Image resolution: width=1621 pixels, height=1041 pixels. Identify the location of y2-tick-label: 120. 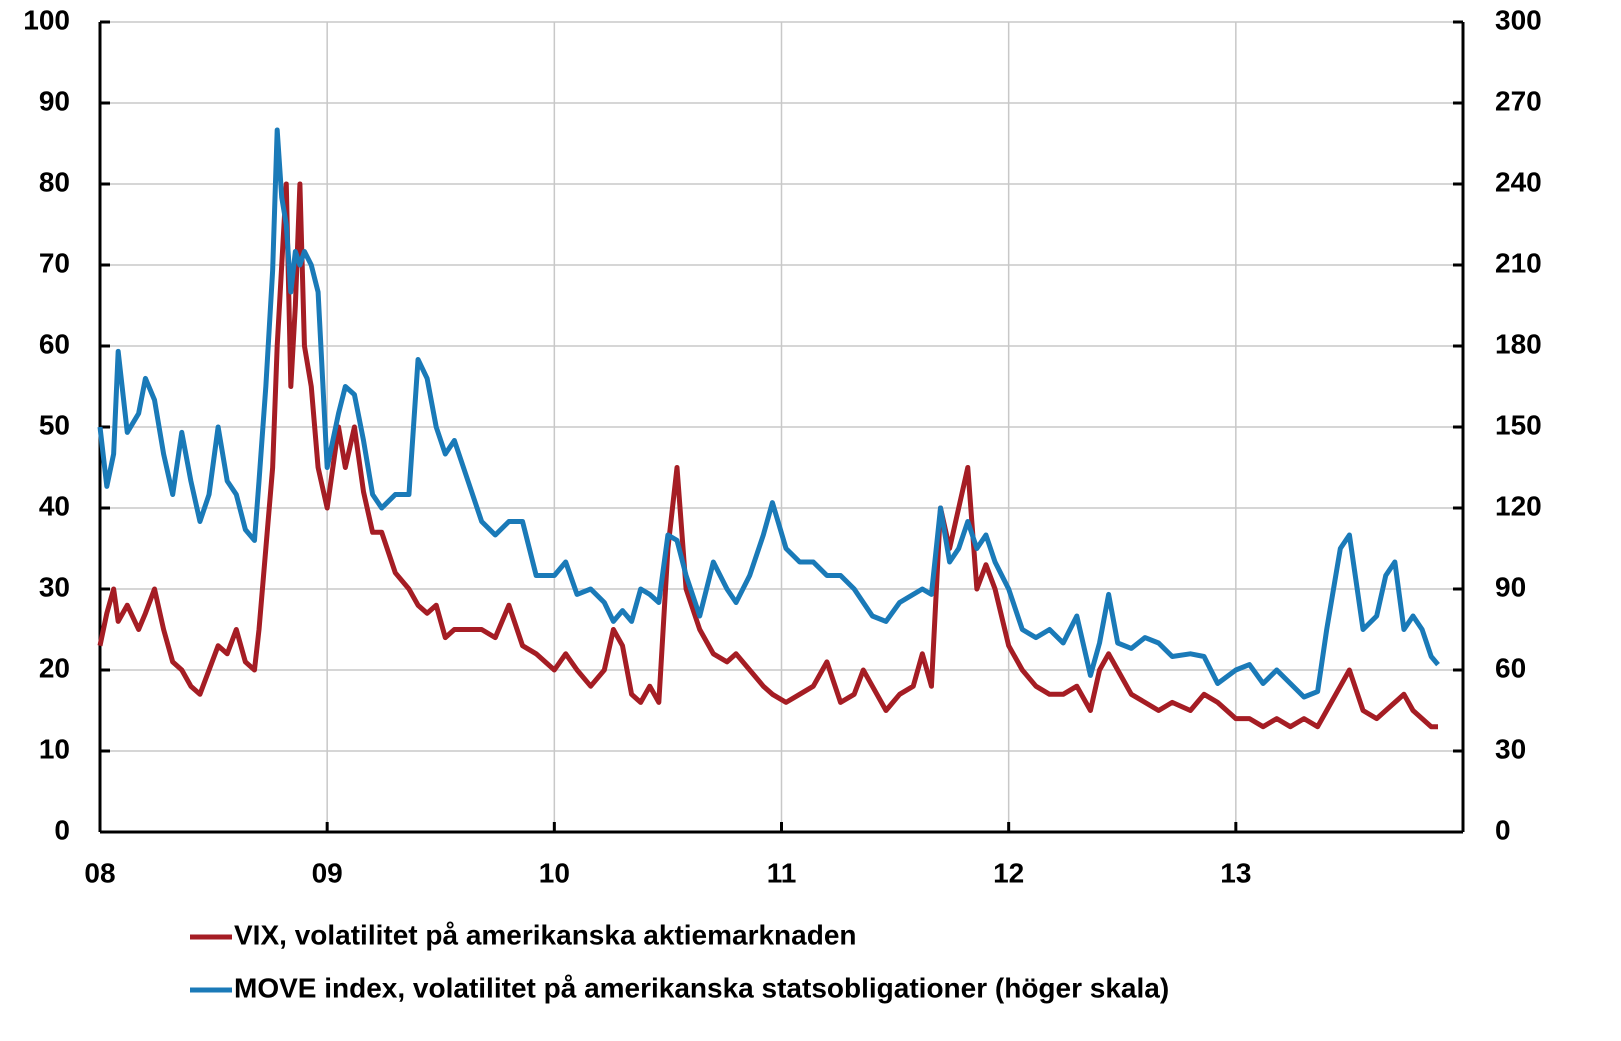
(1518, 505).